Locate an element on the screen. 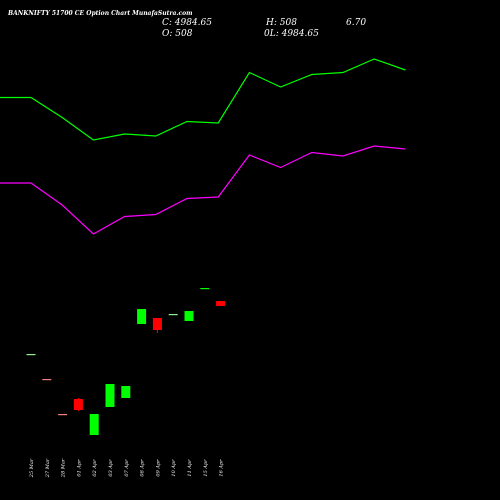 The width and height of the screenshot is (500, 500). low-prefix: 0 is located at coordinates (267, 34).